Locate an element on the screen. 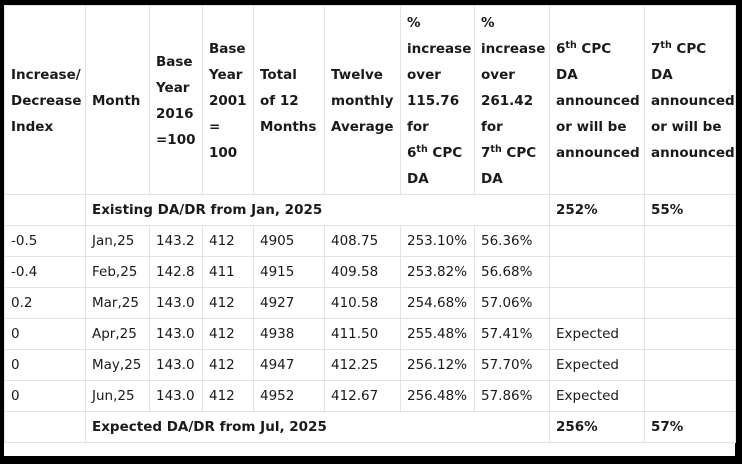 The width and height of the screenshot is (742, 464). pct7-cell: 57.70% is located at coordinates (512, 365).